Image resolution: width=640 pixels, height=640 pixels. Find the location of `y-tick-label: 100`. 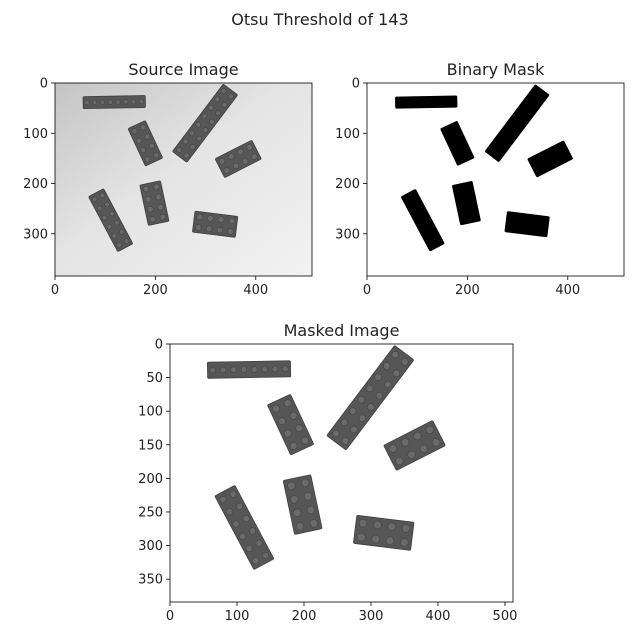

y-tick-label: 100 is located at coordinates (35, 134).